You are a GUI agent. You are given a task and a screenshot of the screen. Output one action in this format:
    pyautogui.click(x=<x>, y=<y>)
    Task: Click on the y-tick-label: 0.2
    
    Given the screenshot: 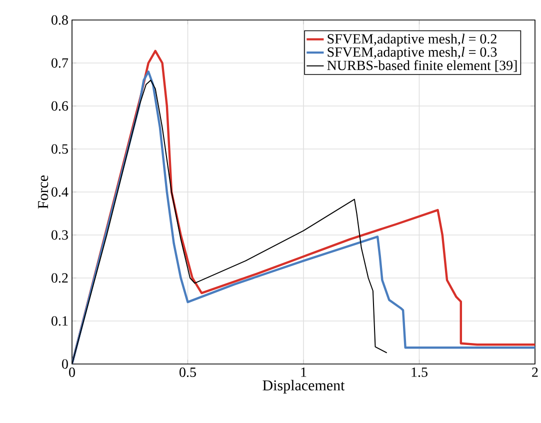 What is the action you would take?
    pyautogui.click(x=60, y=278)
    